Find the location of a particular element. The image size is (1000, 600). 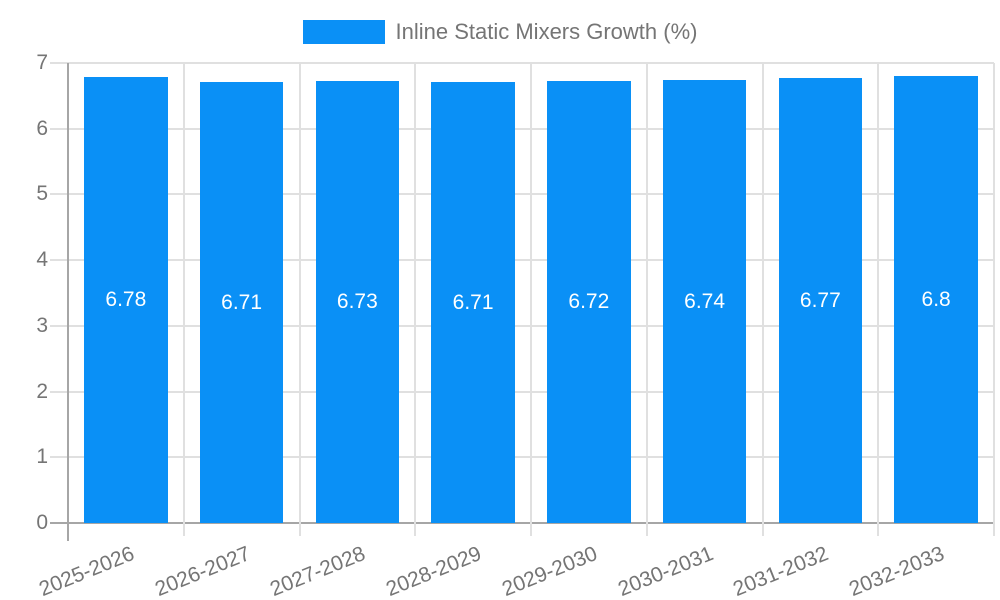

bar-2025-2026: 6.78 is located at coordinates (126, 300).